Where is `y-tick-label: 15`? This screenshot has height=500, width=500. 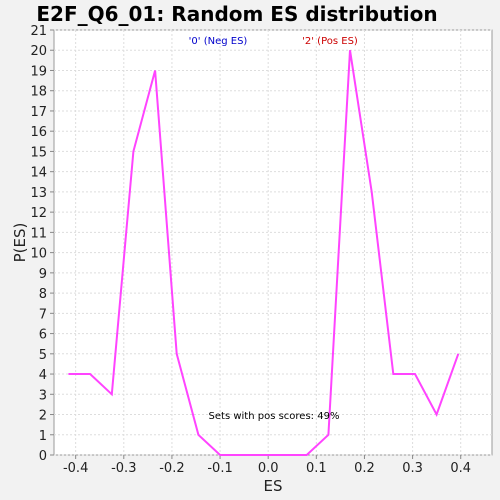 y-tick-label: 15 is located at coordinates (38, 152).